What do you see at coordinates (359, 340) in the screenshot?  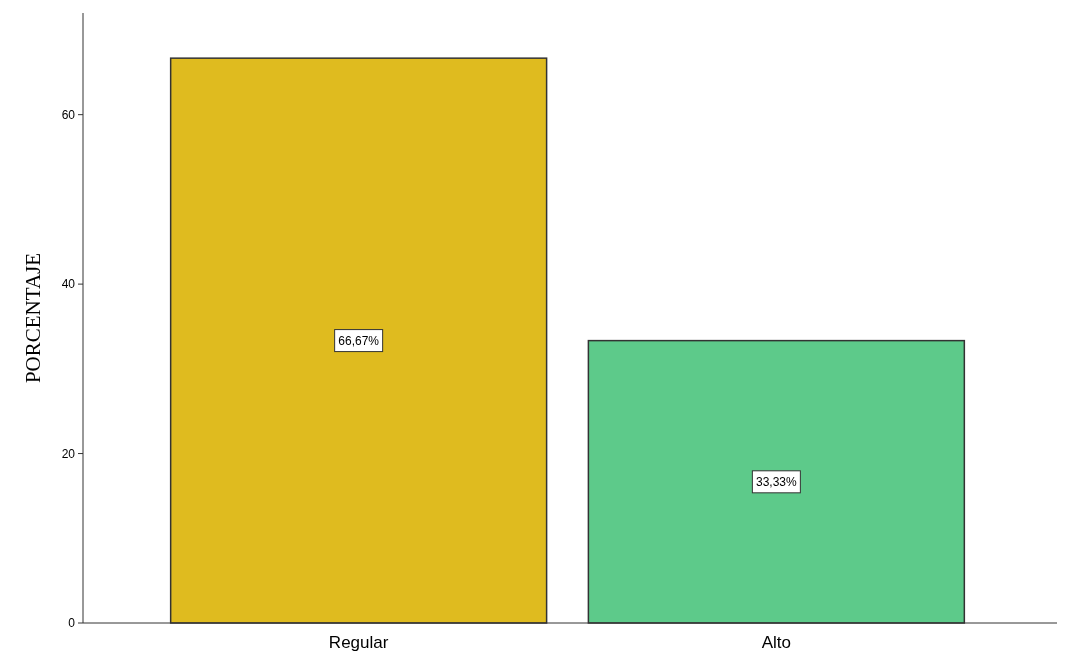 I see `data-label: 66,67%` at bounding box center [359, 340].